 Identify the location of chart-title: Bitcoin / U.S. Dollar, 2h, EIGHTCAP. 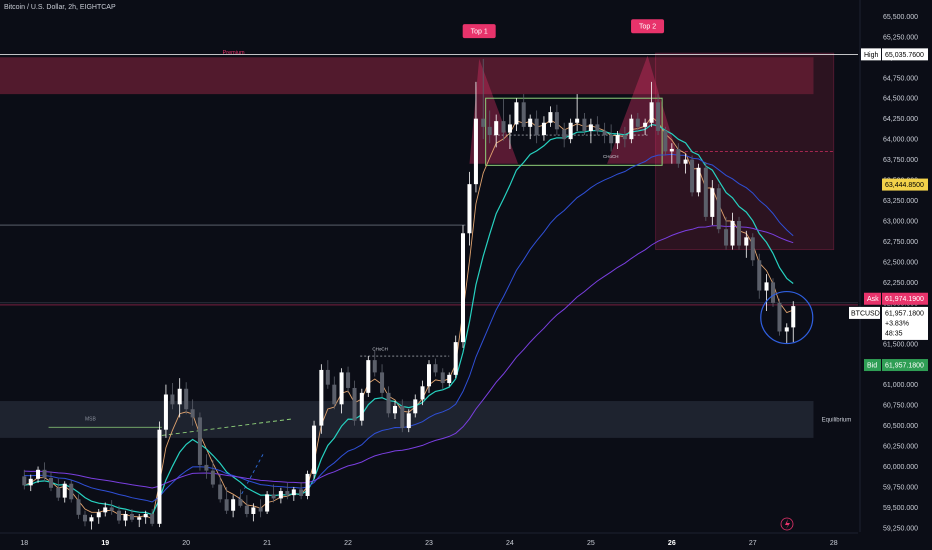
(60, 7).